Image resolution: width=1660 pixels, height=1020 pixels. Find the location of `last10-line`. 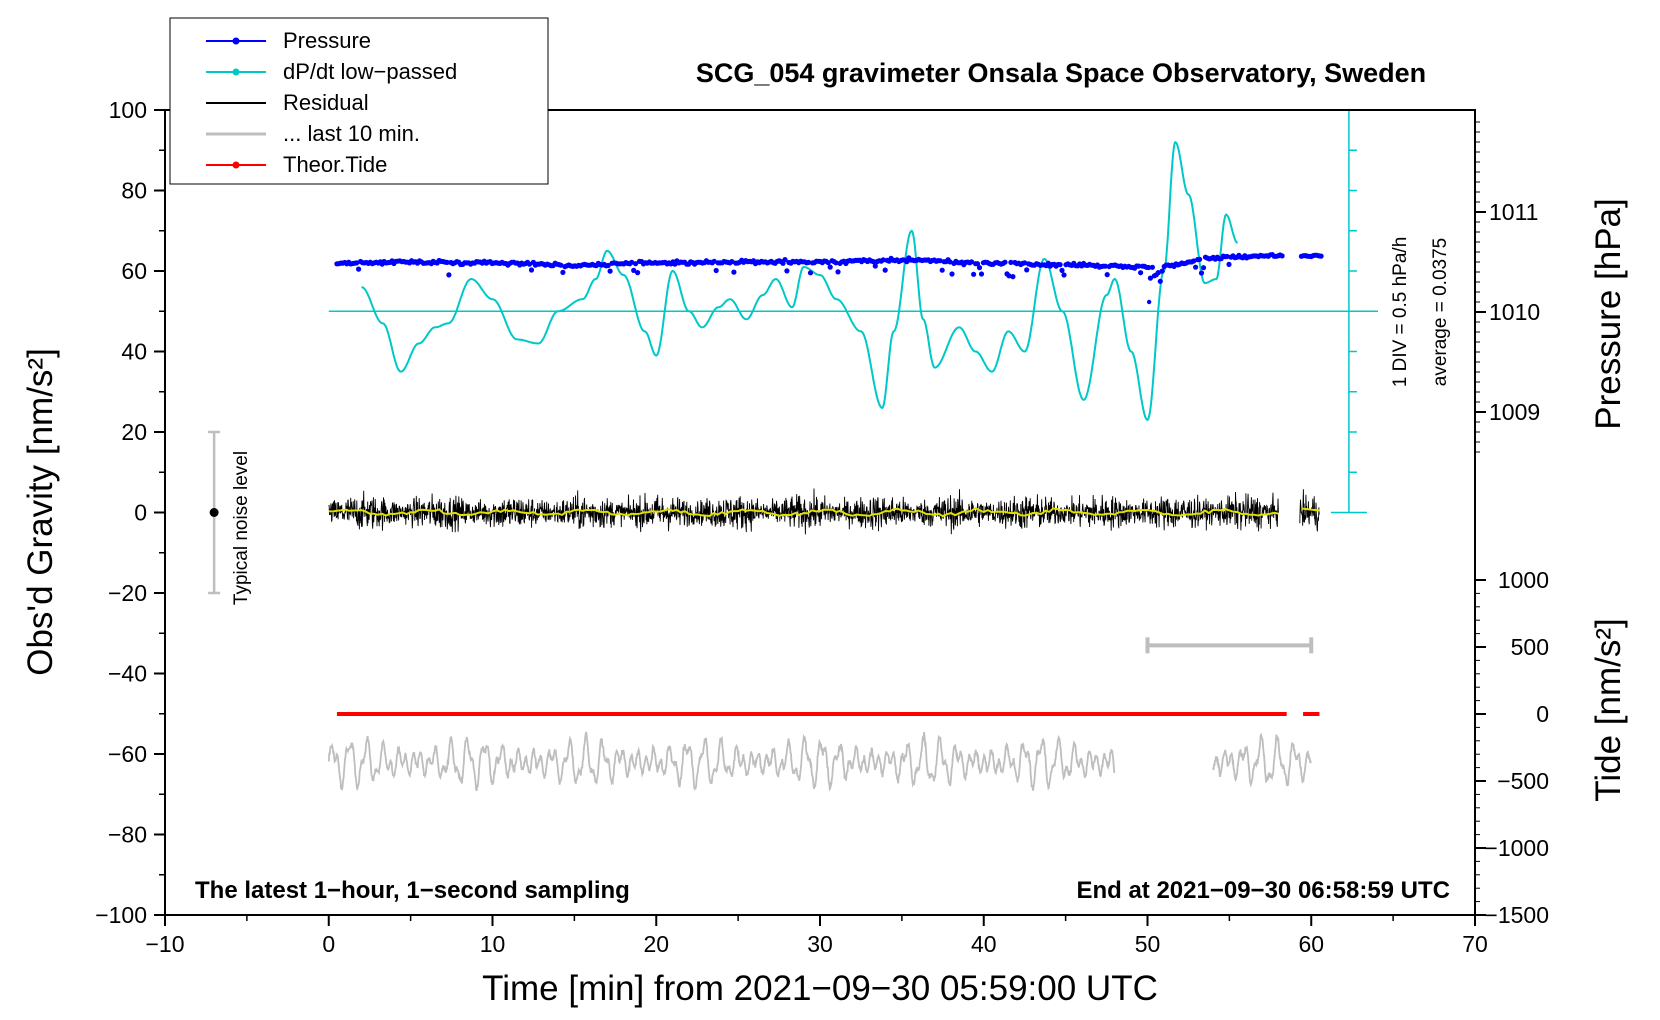

last10-line is located at coordinates (1262, 760).